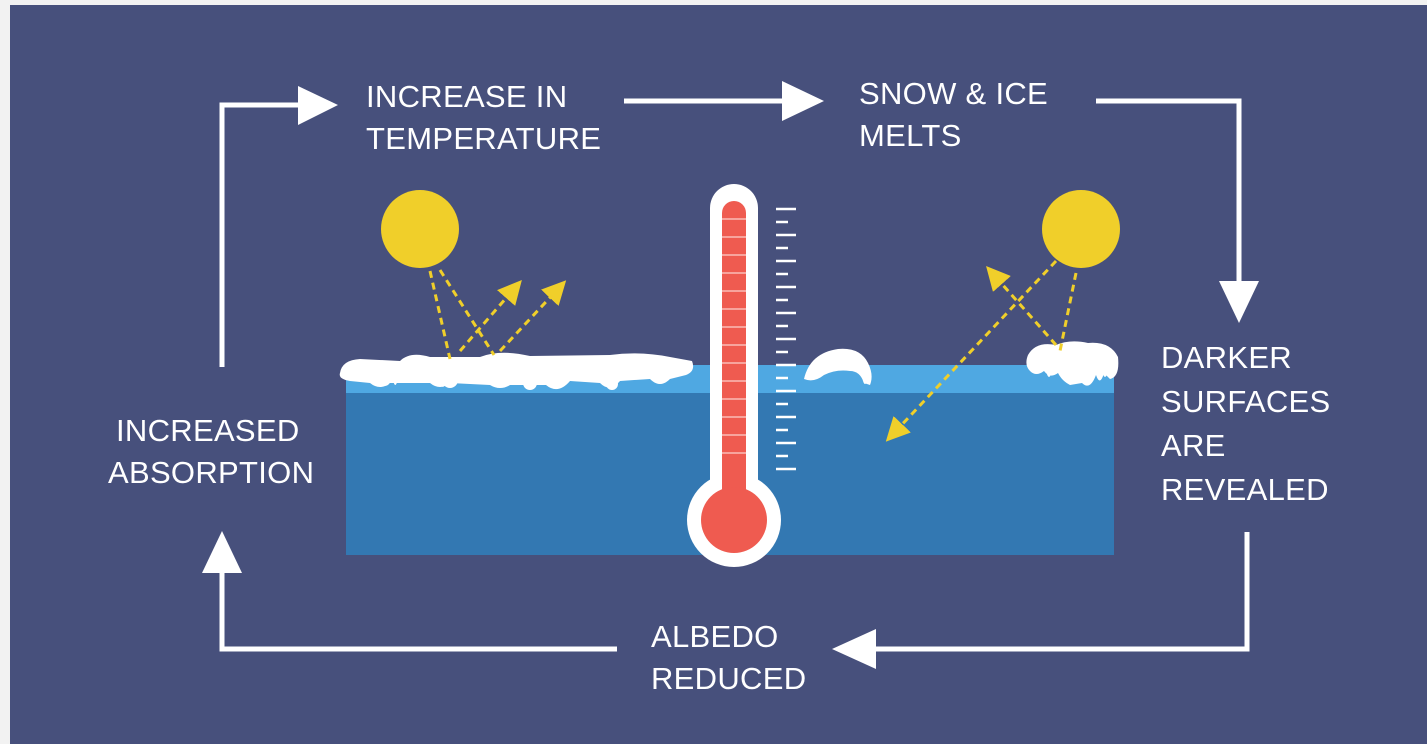 This screenshot has height=744, width=1427. I want to click on arrowhead-to-melts, so click(803, 101).